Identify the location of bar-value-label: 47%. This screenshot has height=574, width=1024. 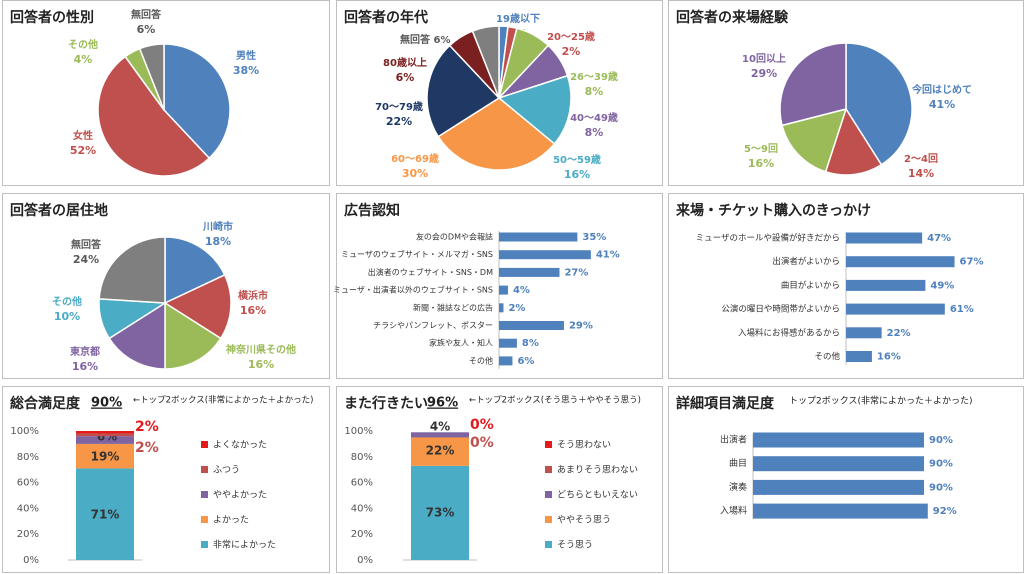
(939, 238).